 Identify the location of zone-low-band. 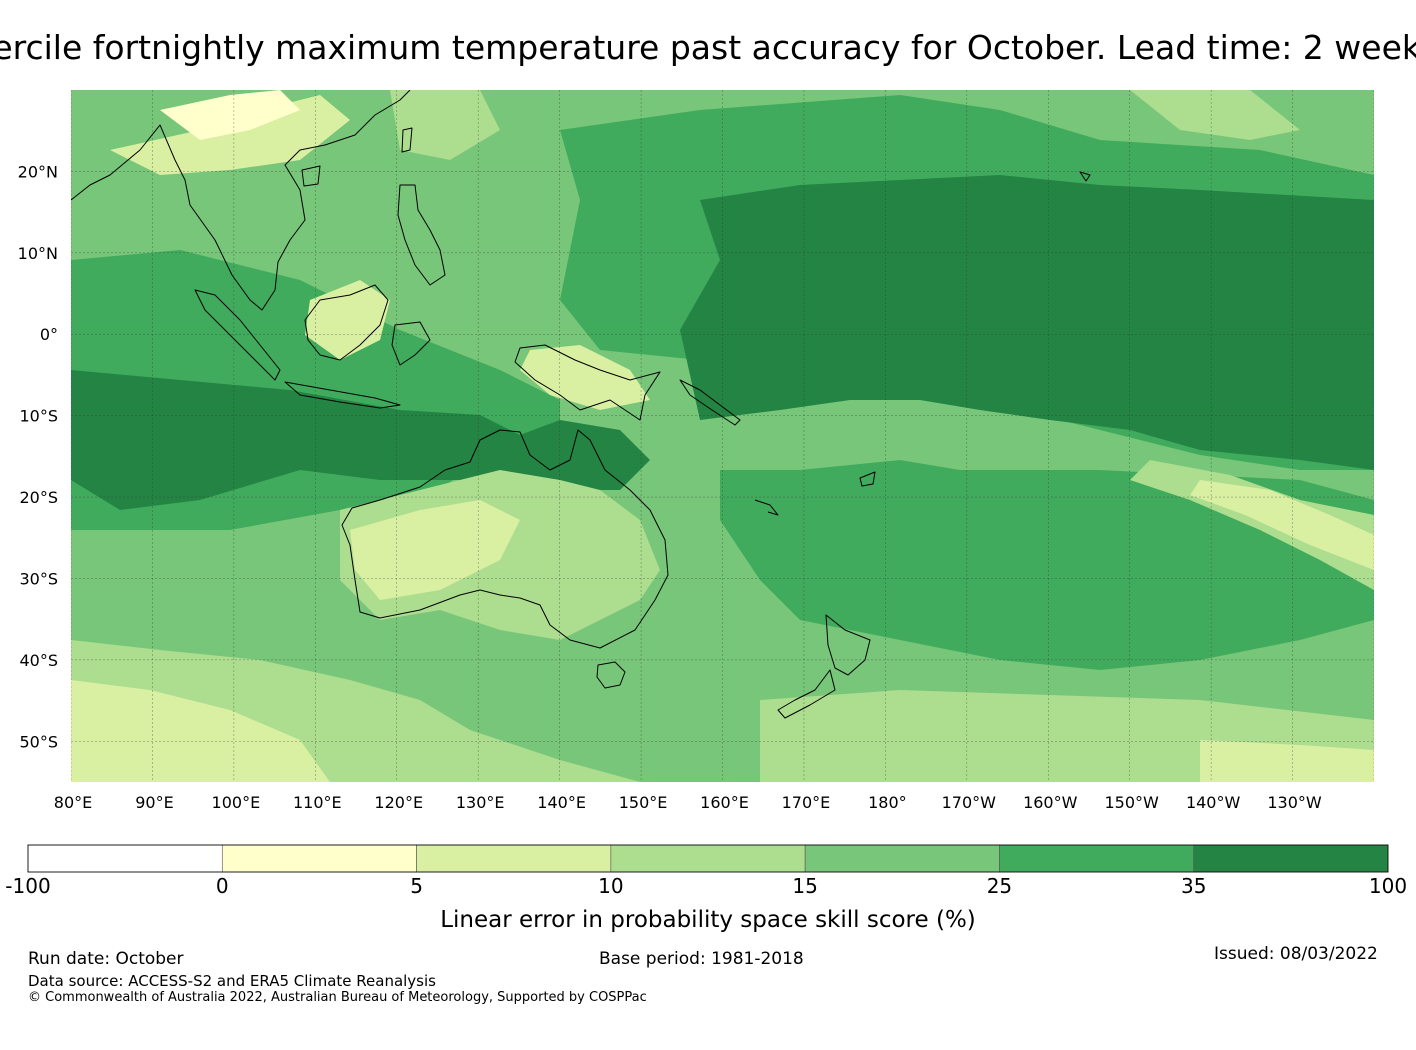
(1252, 525).